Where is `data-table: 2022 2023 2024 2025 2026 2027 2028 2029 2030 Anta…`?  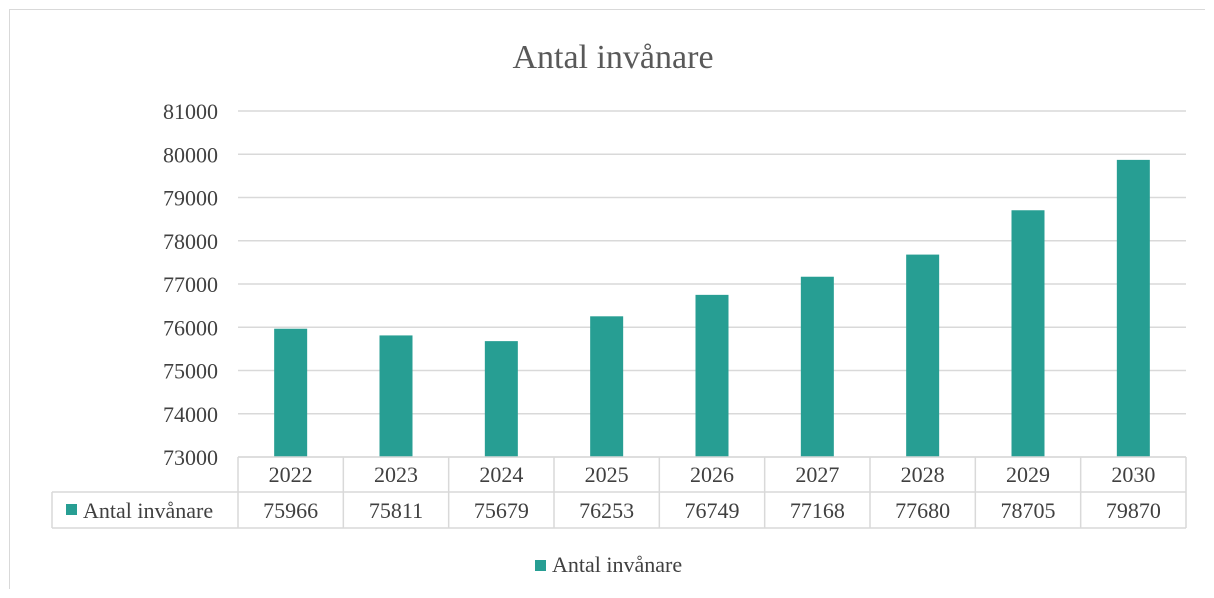 data-table: 2022 2023 2024 2025 2026 2027 2028 2029 2030 Anta… is located at coordinates (619, 492).